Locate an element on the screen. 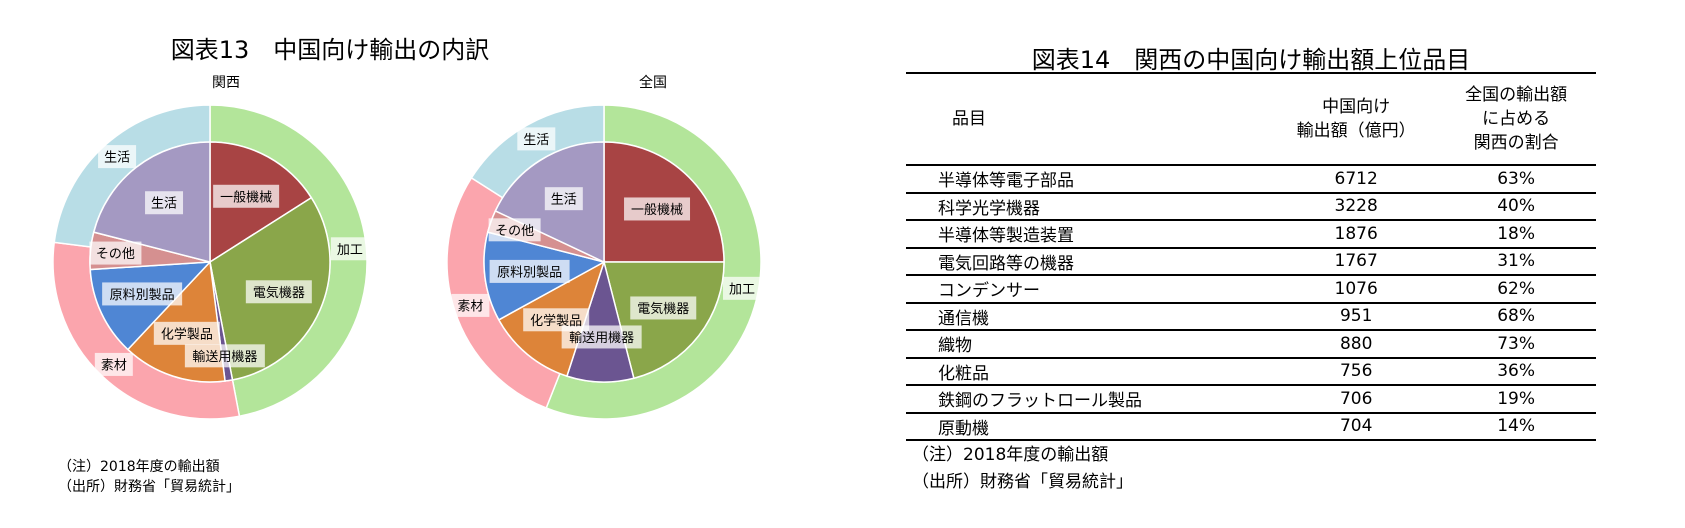 This screenshot has height=528, width=1685. cell-export-value: 1767 is located at coordinates (1356, 261).